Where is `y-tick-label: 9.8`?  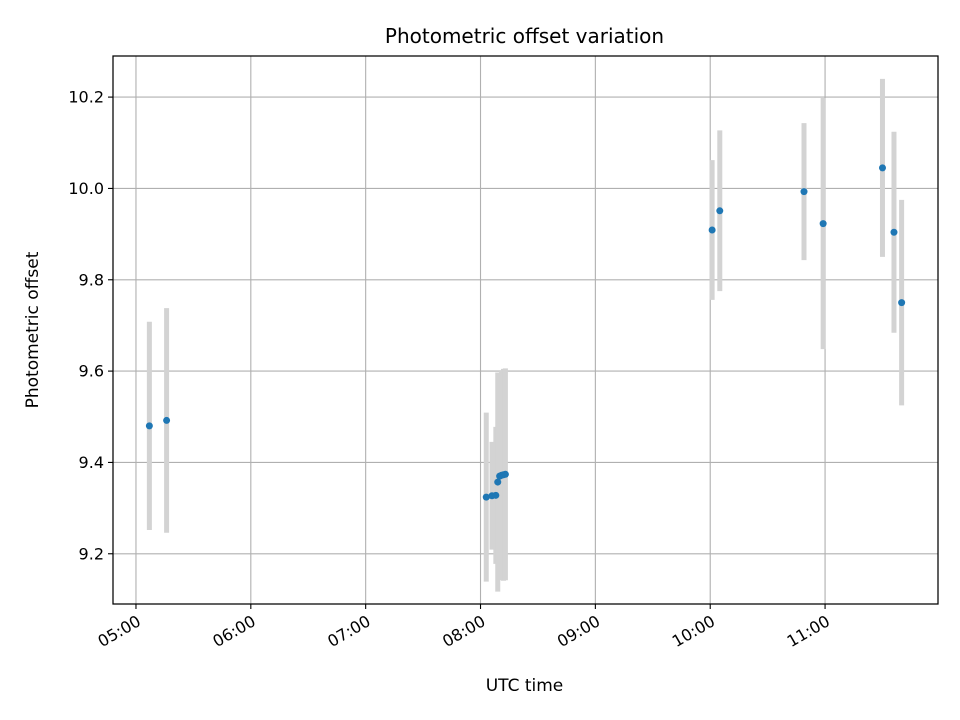 y-tick-label: 9.8 is located at coordinates (91, 279).